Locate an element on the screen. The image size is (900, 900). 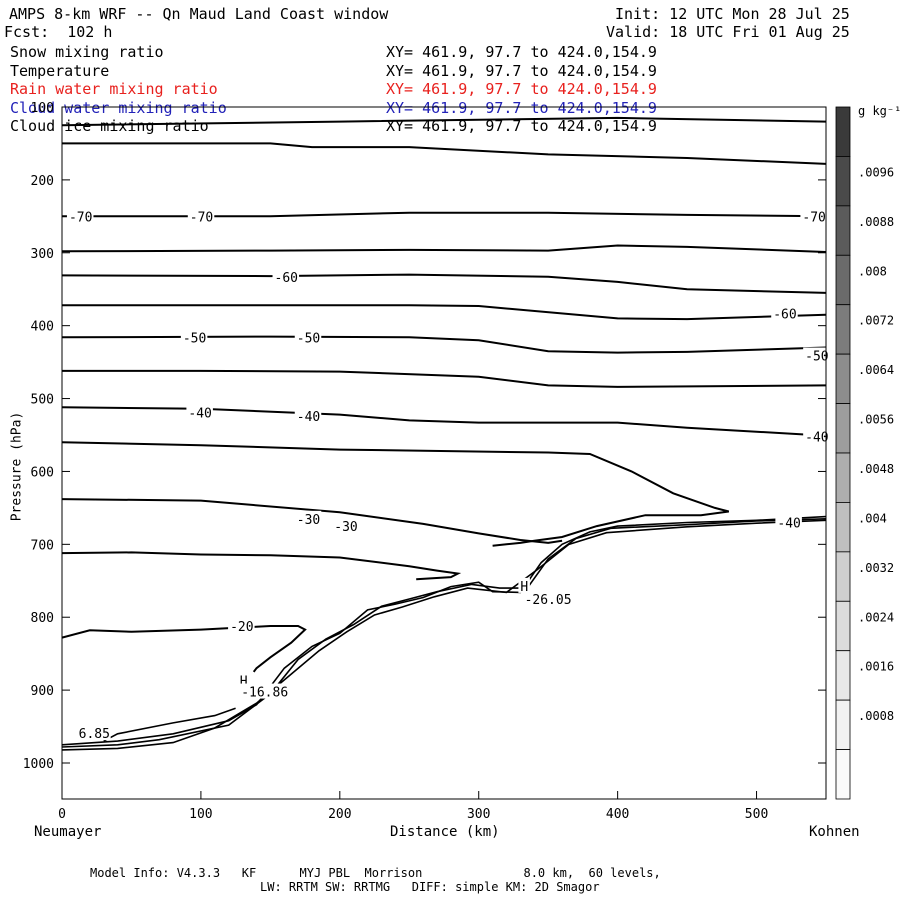
contour-label: -16.86 is located at coordinates (264, 693).